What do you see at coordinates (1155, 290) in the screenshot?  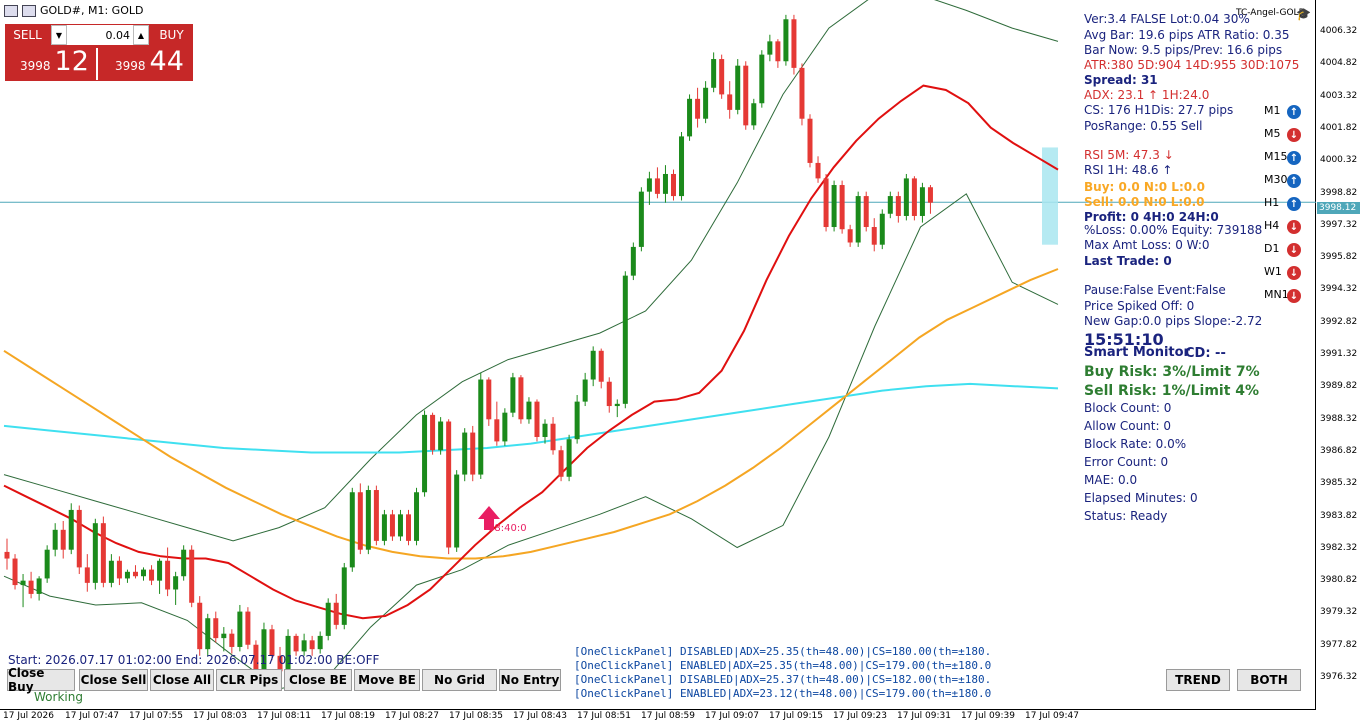 I see `info-line: Pause:False Event:False` at bounding box center [1155, 290].